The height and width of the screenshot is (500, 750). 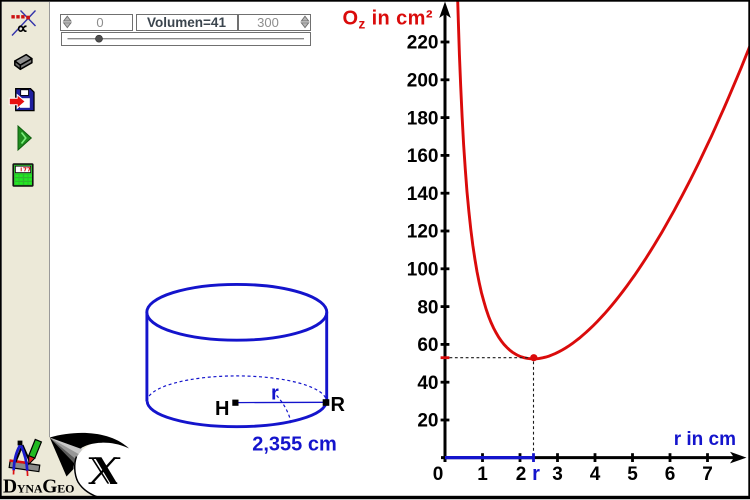 What do you see at coordinates (557, 474) in the screenshot?
I see `svg-text: 3` at bounding box center [557, 474].